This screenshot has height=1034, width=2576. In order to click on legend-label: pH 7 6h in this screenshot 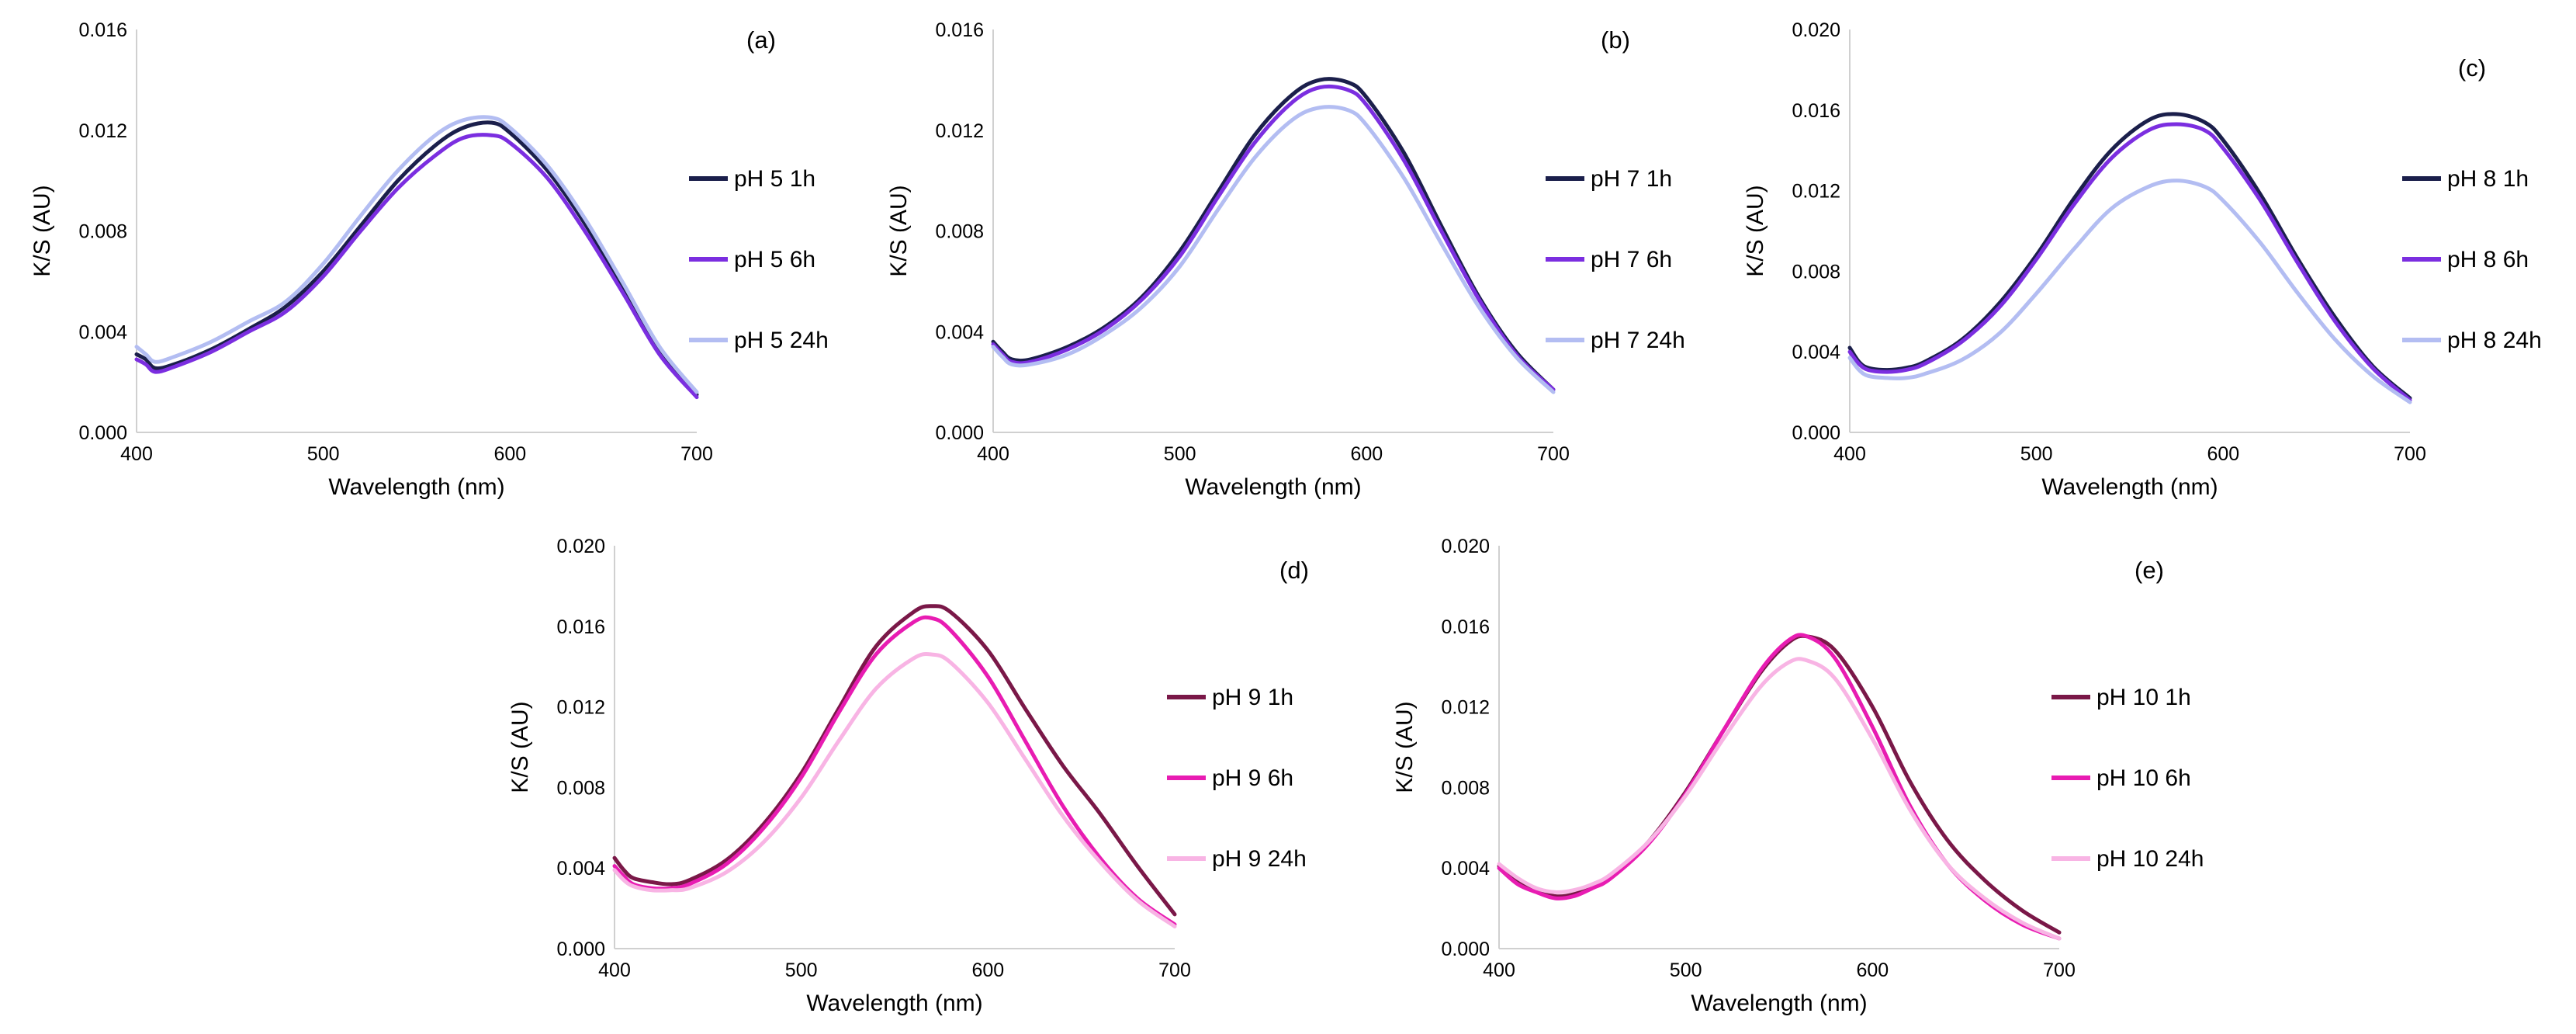, I will do `click(1631, 260)`.